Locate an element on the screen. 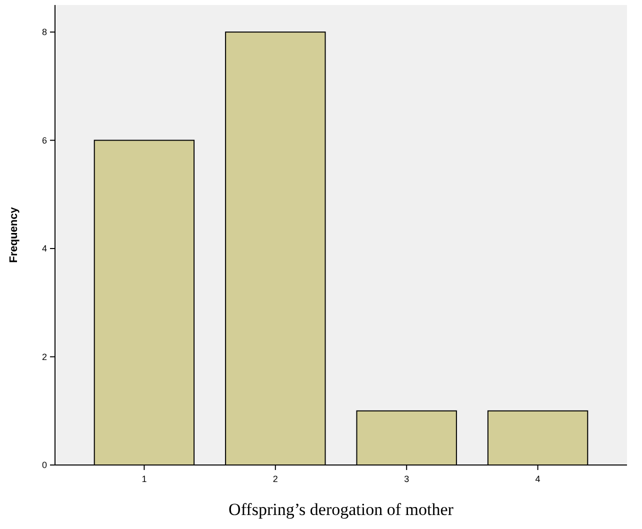 The width and height of the screenshot is (642, 529). y-tick-label: 4 is located at coordinates (44, 249).